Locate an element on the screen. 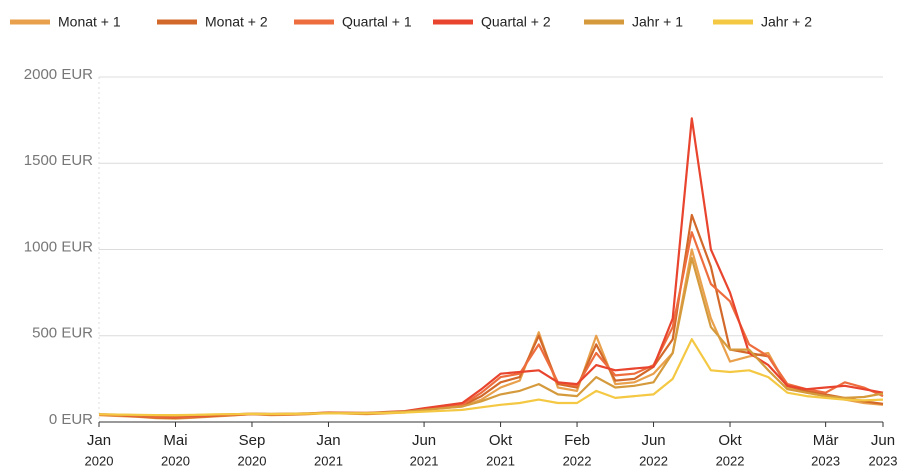  legend-label: Quartal + 1 is located at coordinates (377, 22).